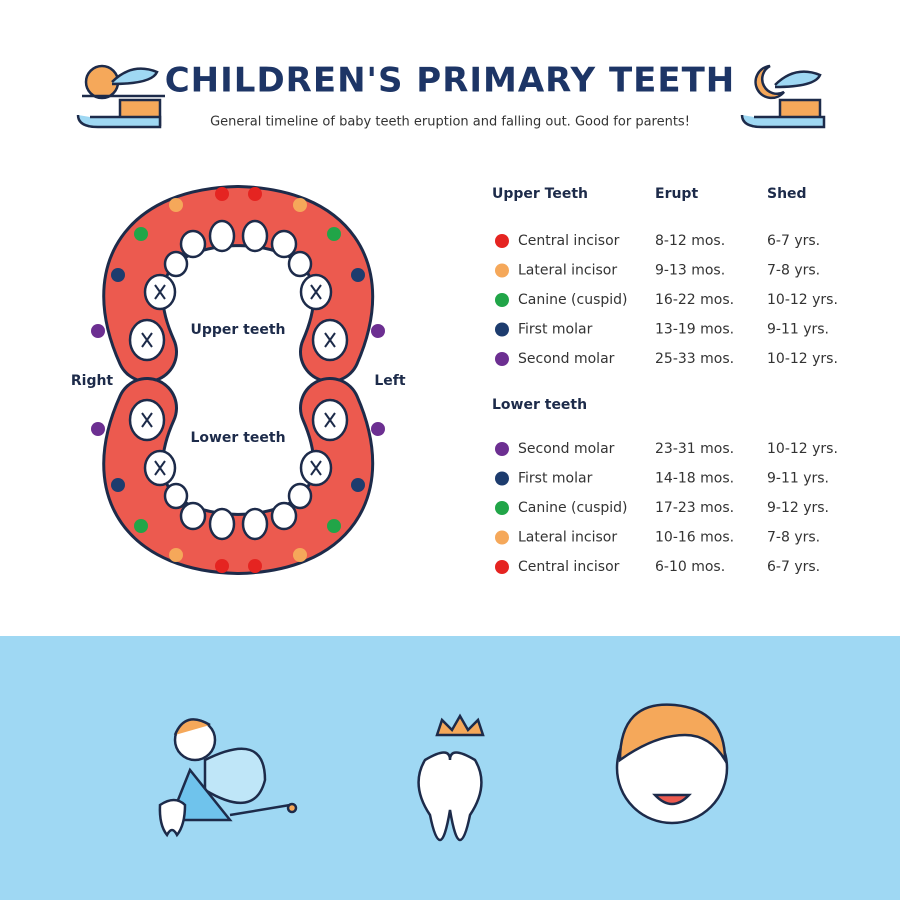  What do you see at coordinates (690, 241) in the screenshot?
I see `erupt-time: 8-12 mos.` at bounding box center [690, 241].